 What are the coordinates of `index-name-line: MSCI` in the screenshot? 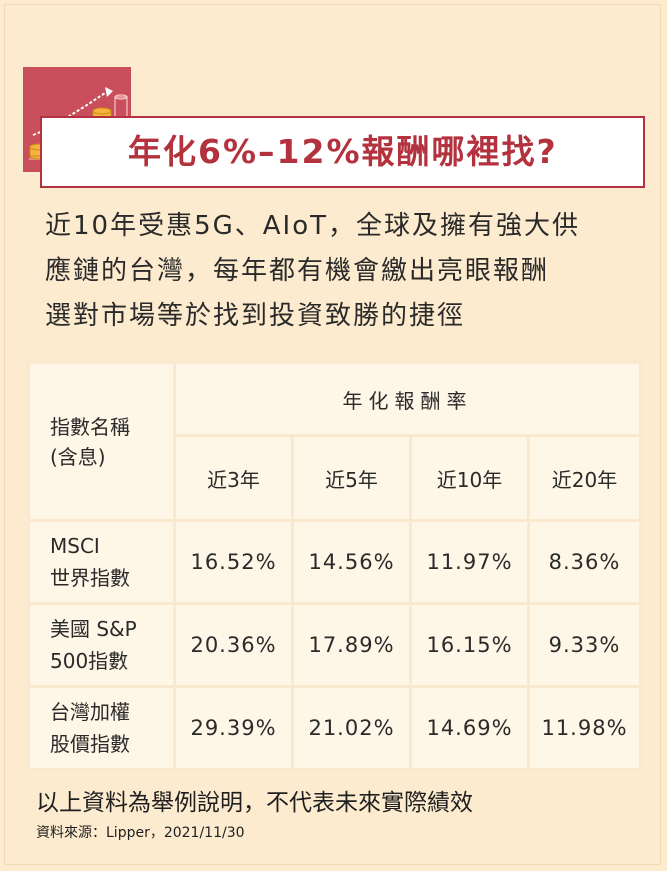 It's located at (75, 546).